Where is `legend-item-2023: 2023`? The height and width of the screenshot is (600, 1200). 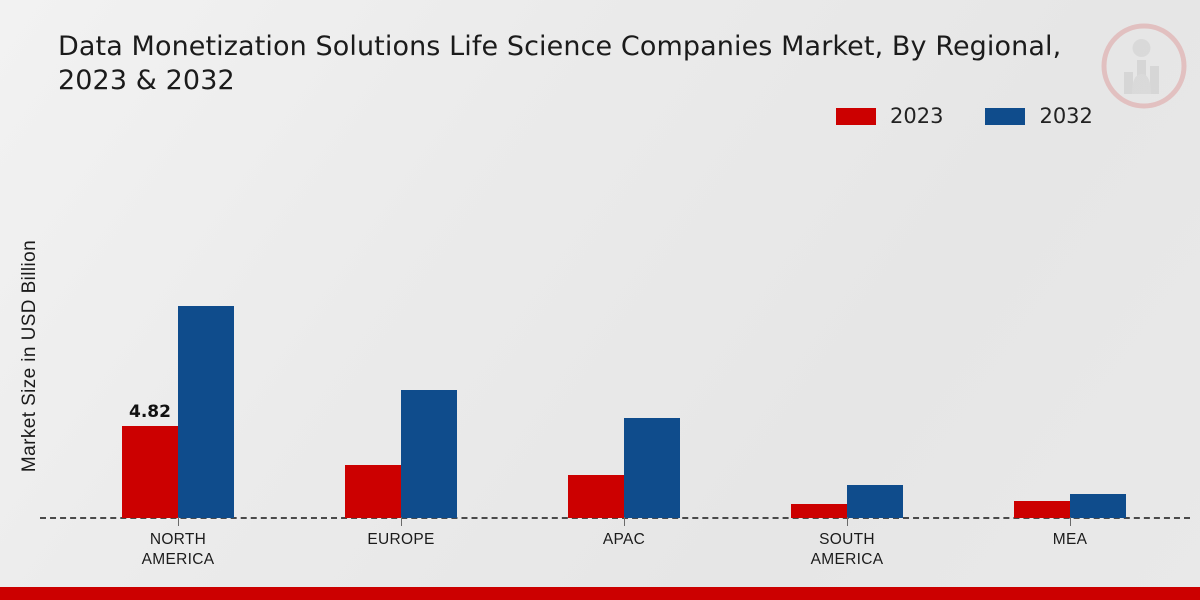
legend-item-2023: 2023 is located at coordinates (889, 116).